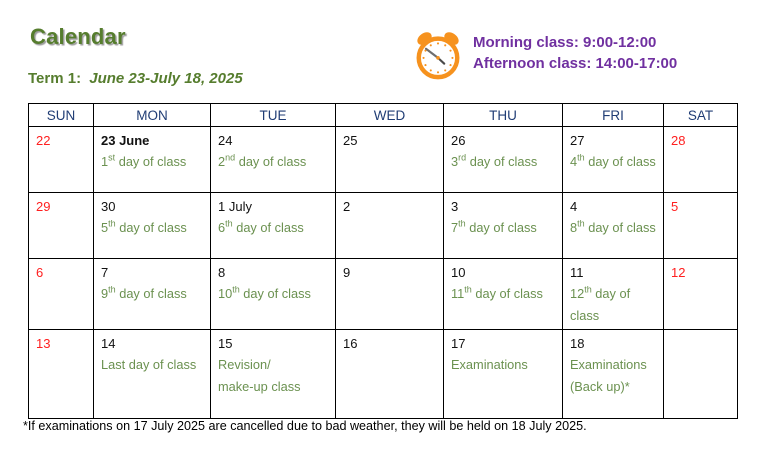 The width and height of the screenshot is (768, 449). Describe the element at coordinates (438, 56) in the screenshot. I see `alarm-clock-icon` at that location.